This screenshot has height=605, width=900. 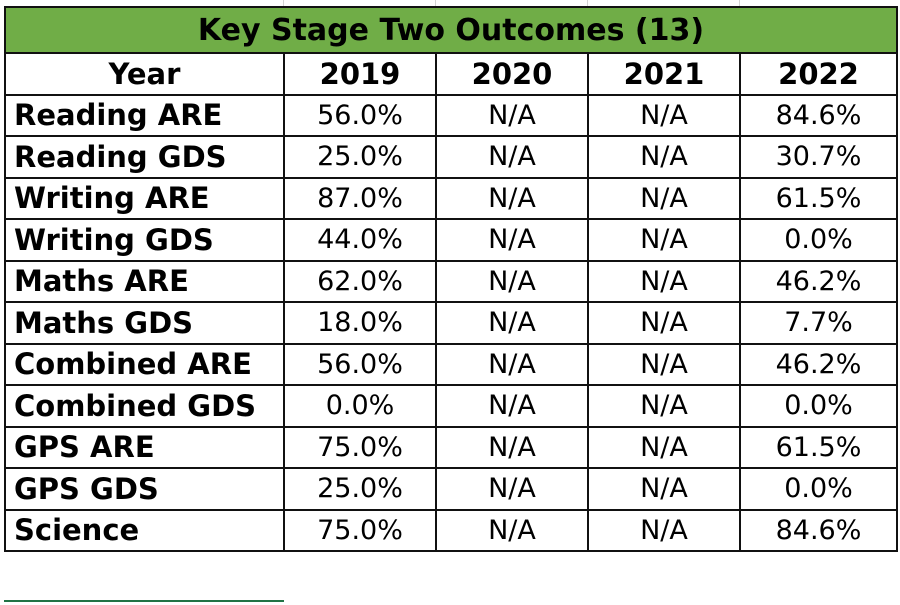 I want to click on header-year-2021: 2021, so click(x=664, y=74).